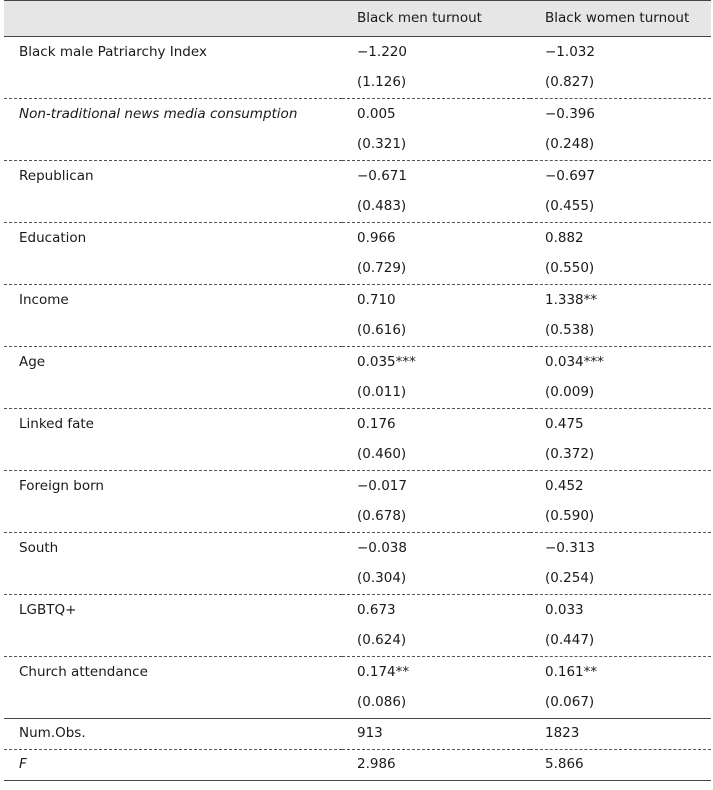 The height and width of the screenshot is (790, 713). I want to click on table-row: LGBTQ+ 0.673 0.033, so click(357, 610).